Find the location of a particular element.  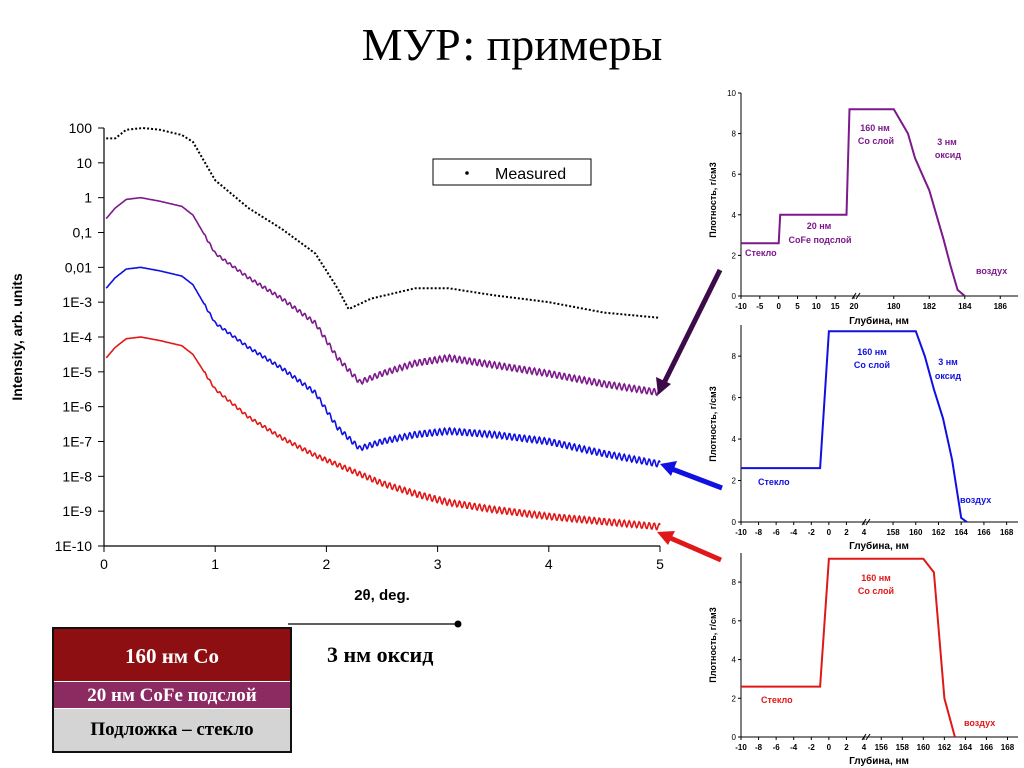

arrow-purple is located at coordinates (691, 327).